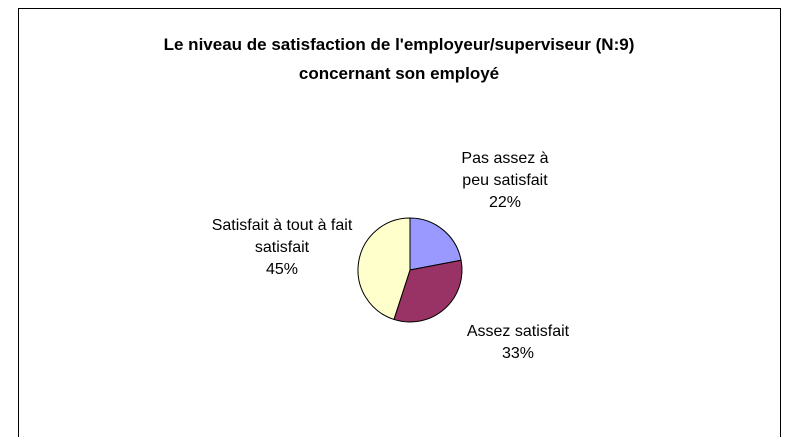 The height and width of the screenshot is (437, 798). I want to click on pie, so click(410, 270).